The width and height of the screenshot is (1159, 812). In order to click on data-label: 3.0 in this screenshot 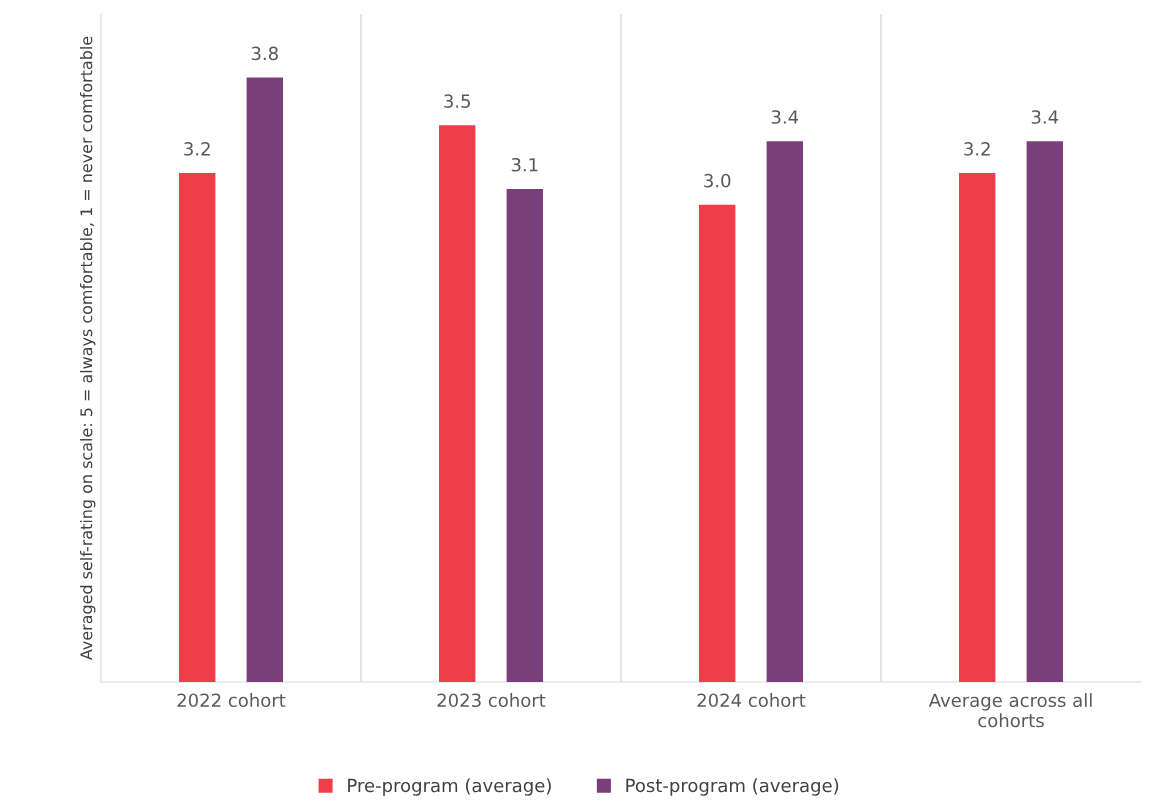, I will do `click(717, 180)`.